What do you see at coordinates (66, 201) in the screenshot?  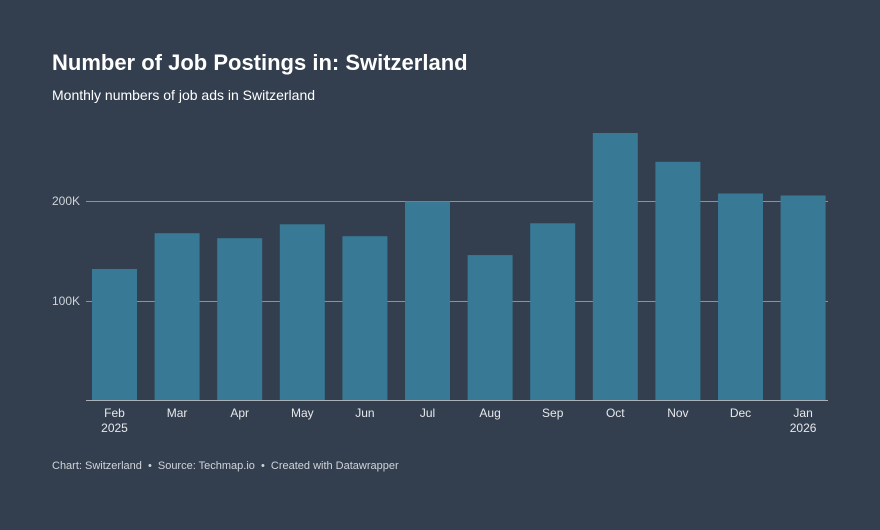 I see `y-tick-label: 200K` at bounding box center [66, 201].